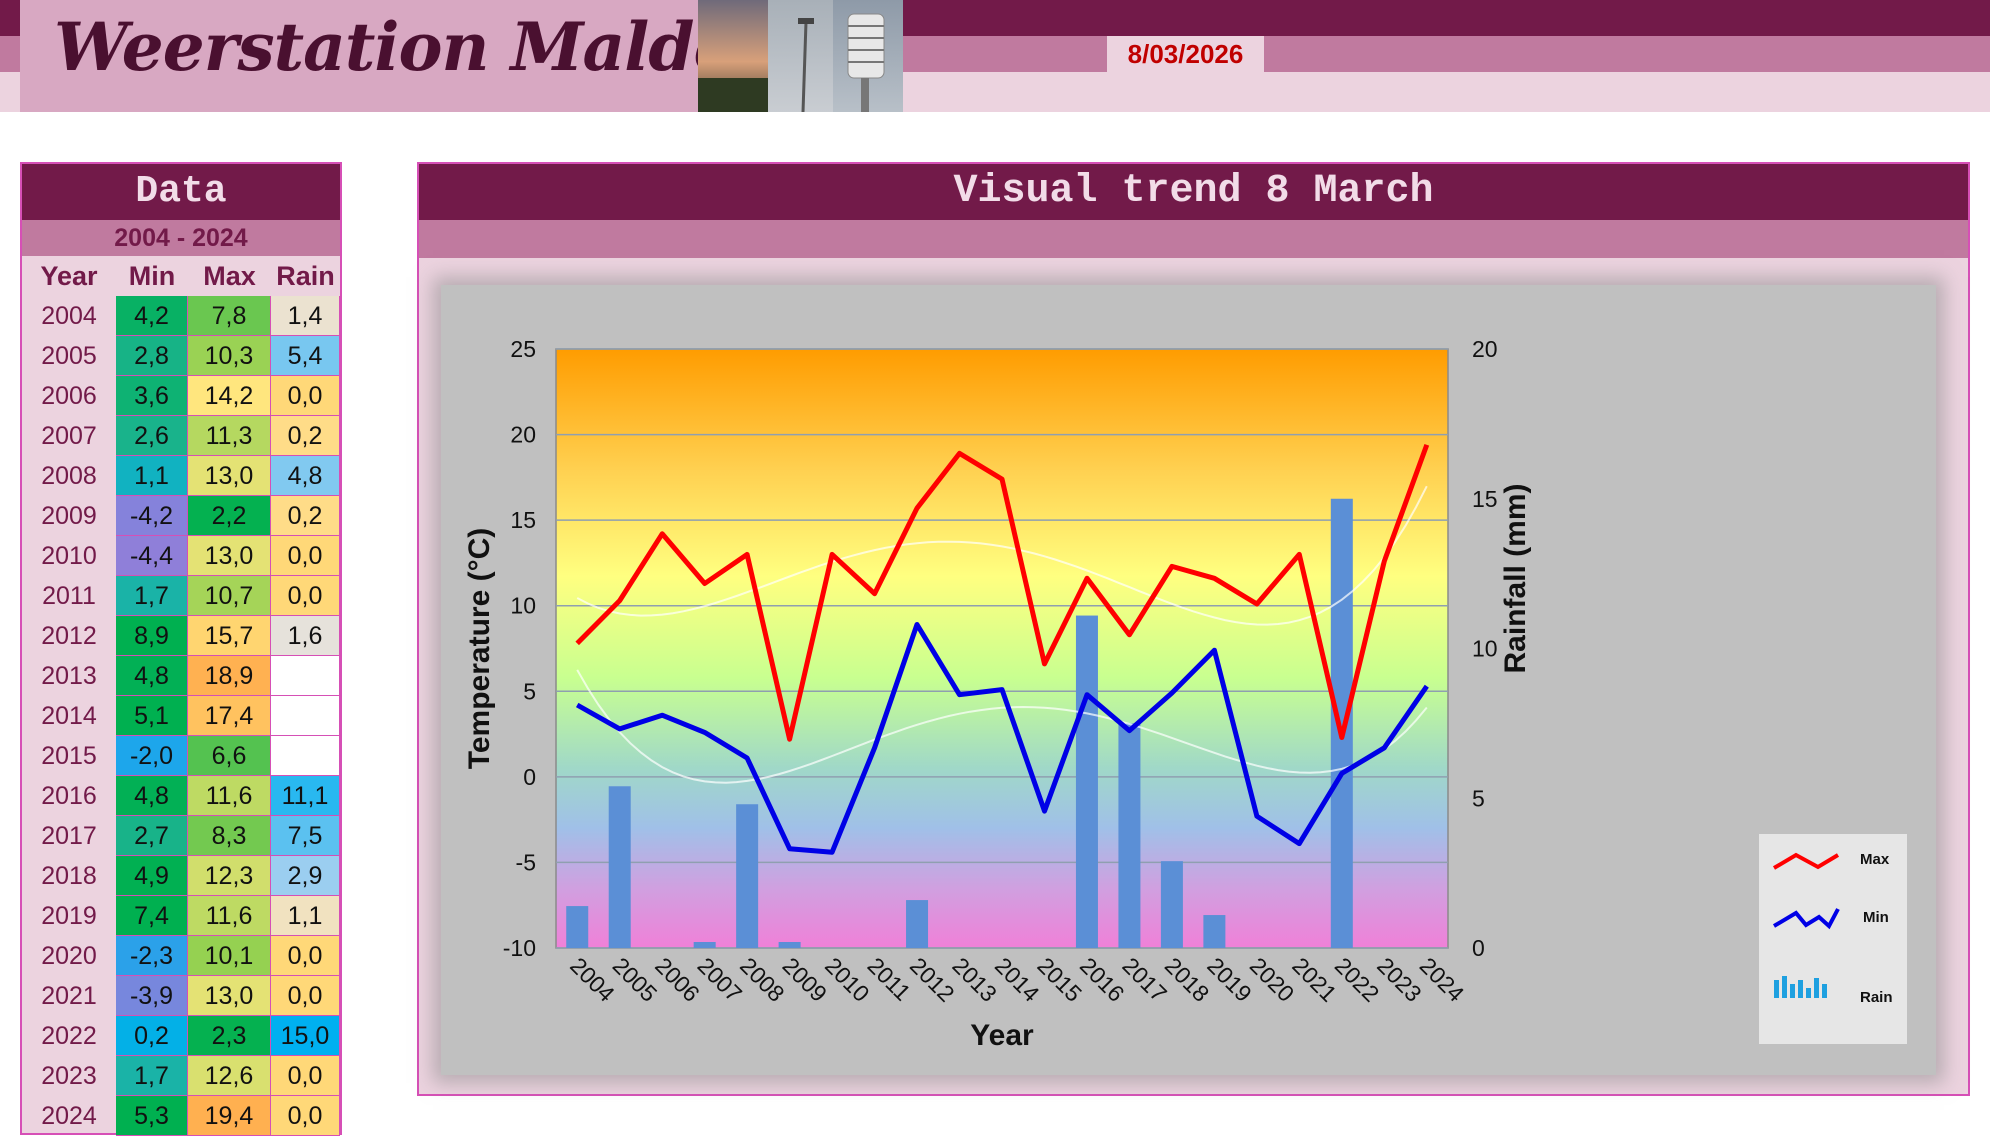 Image resolution: width=1990 pixels, height=1146 pixels. What do you see at coordinates (1193, 192) in the screenshot?
I see `chart-panel-title: Visual trend 8 March` at bounding box center [1193, 192].